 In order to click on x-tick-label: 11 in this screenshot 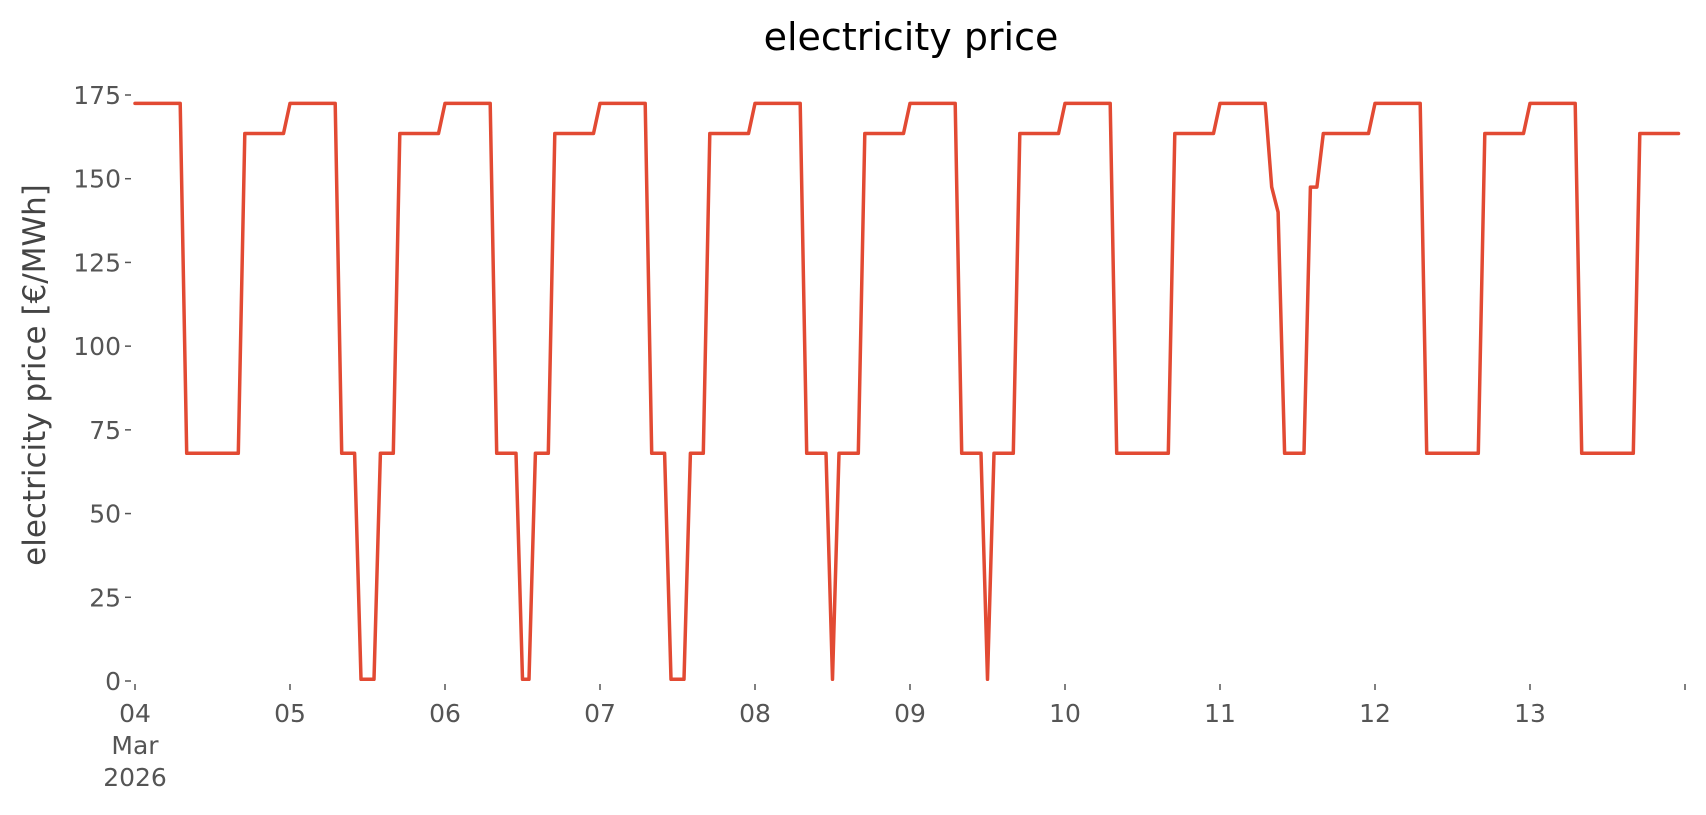, I will do `click(1220, 713)`.